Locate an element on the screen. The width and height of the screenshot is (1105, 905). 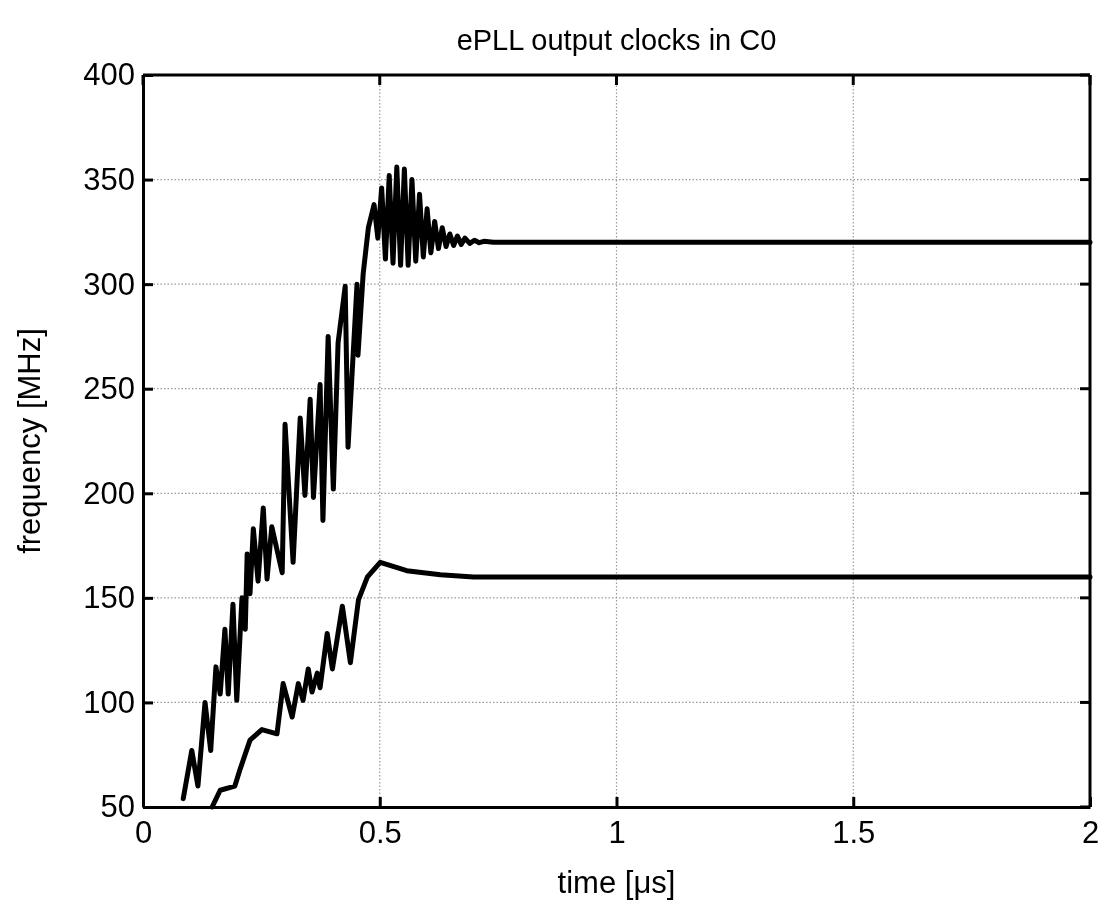
y-tick-label: 400 is located at coordinates (109, 75).